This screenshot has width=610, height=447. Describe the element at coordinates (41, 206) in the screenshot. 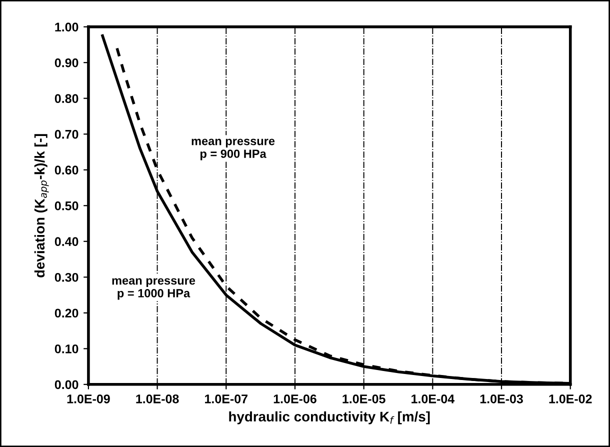

I see `y-axis-title: deviation (K$_{app}$-k)/k [-]` at that location.